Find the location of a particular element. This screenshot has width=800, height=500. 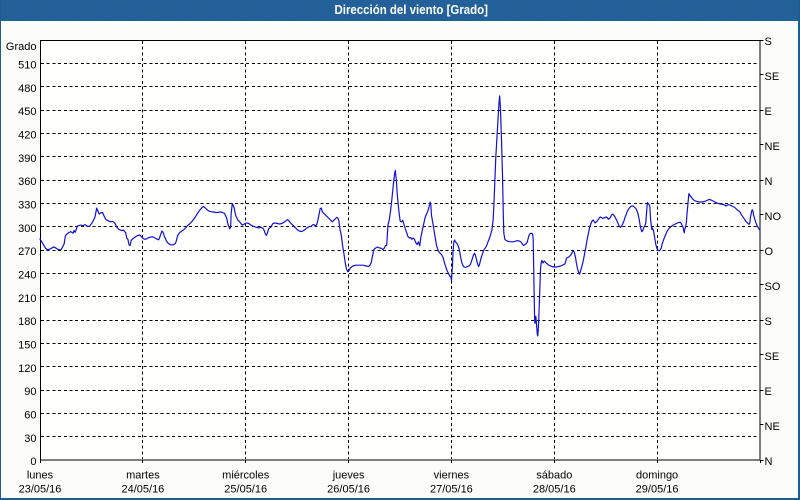

svg-text: miércoles is located at coordinates (246, 476).